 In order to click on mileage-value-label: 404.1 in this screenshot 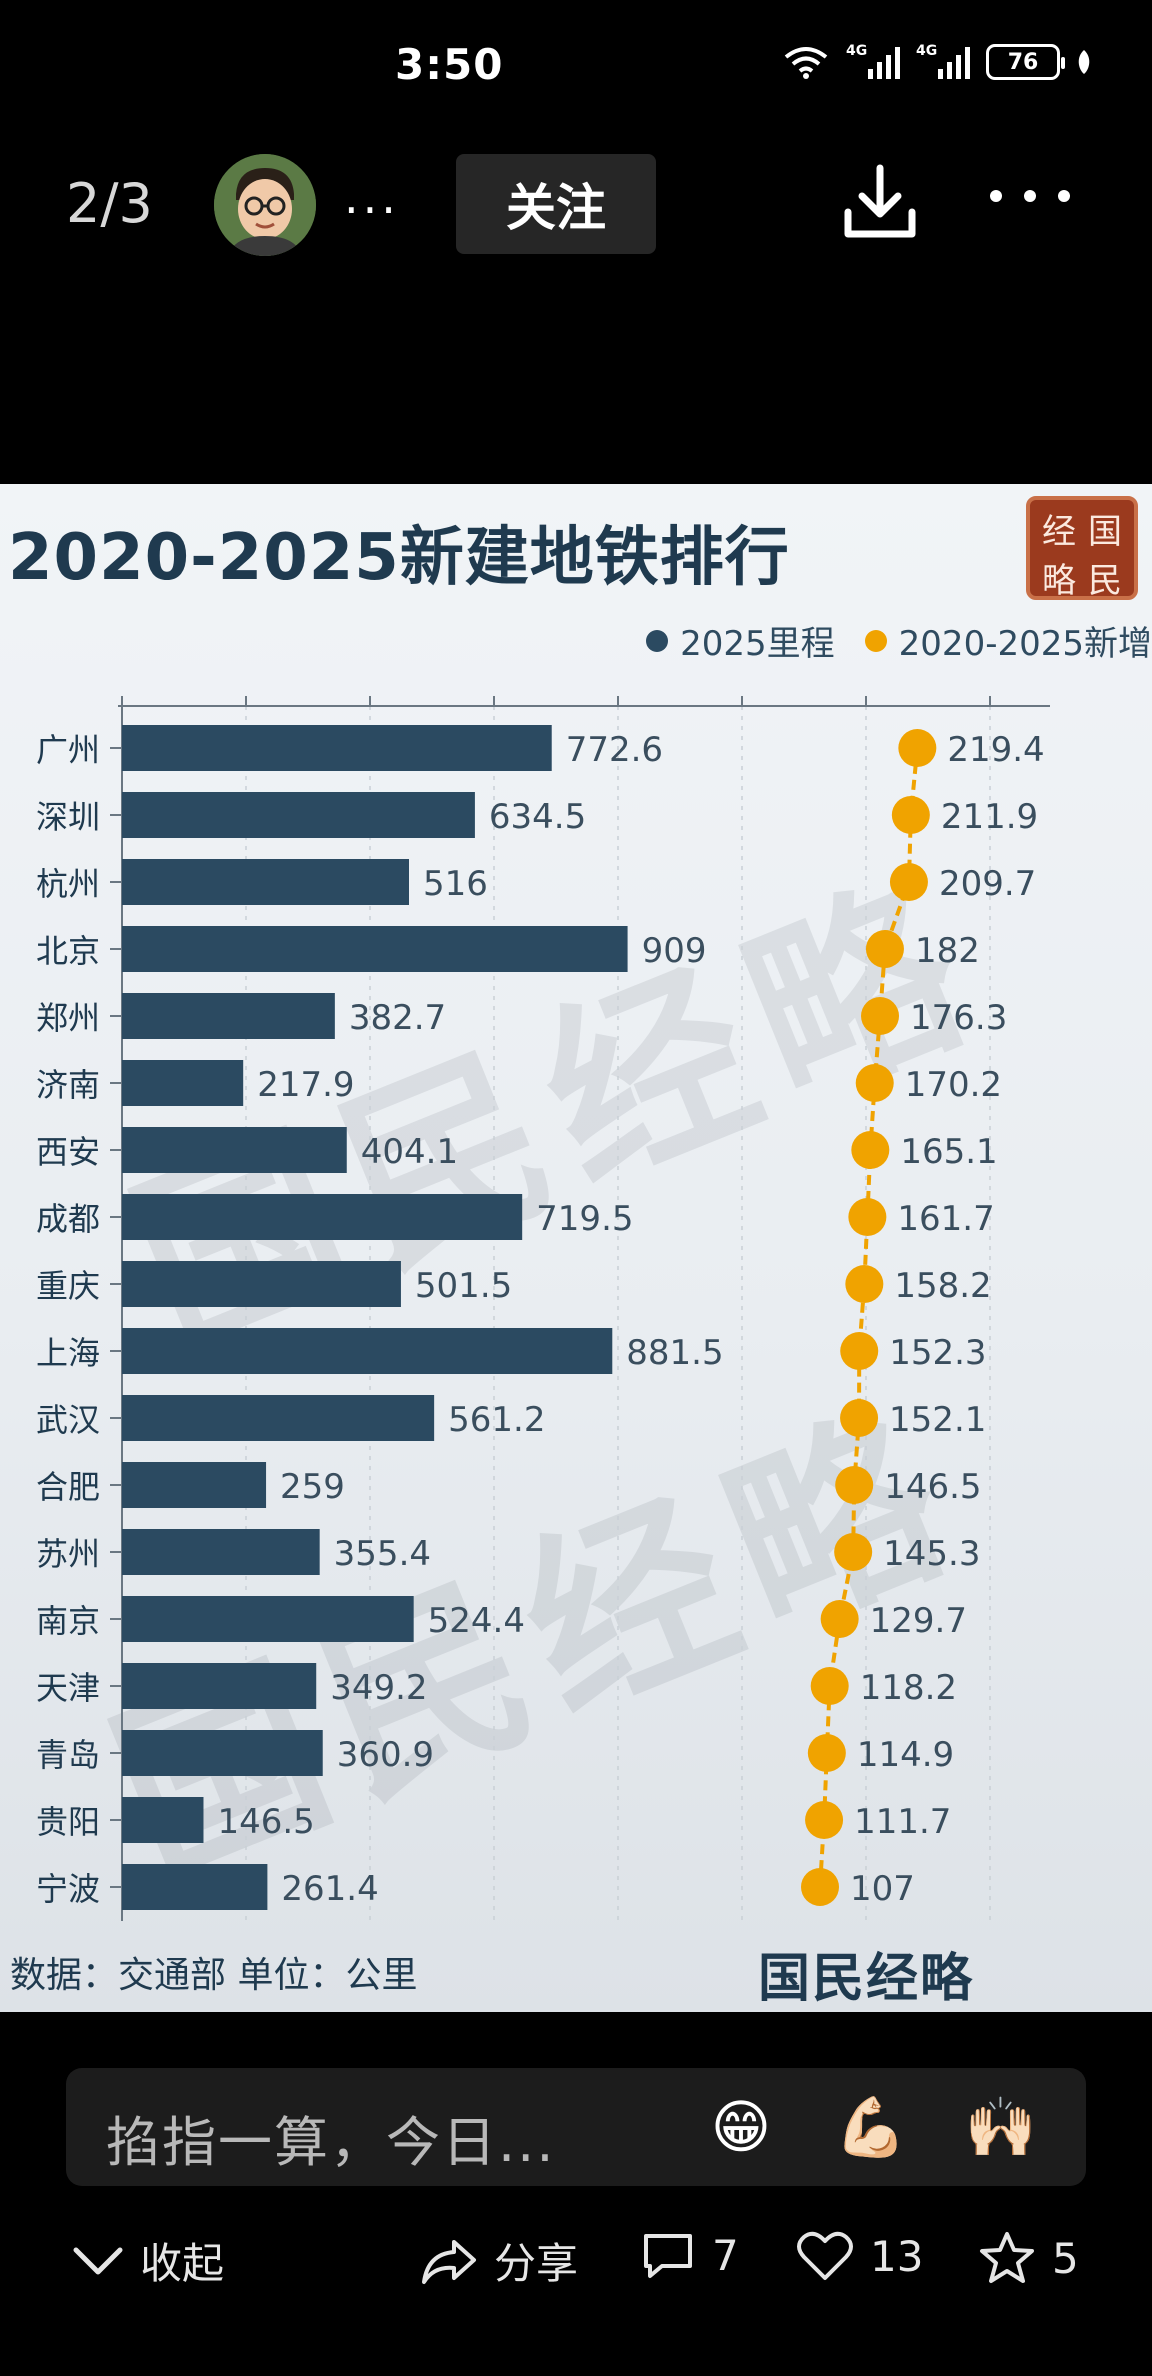, I will do `click(409, 1152)`.